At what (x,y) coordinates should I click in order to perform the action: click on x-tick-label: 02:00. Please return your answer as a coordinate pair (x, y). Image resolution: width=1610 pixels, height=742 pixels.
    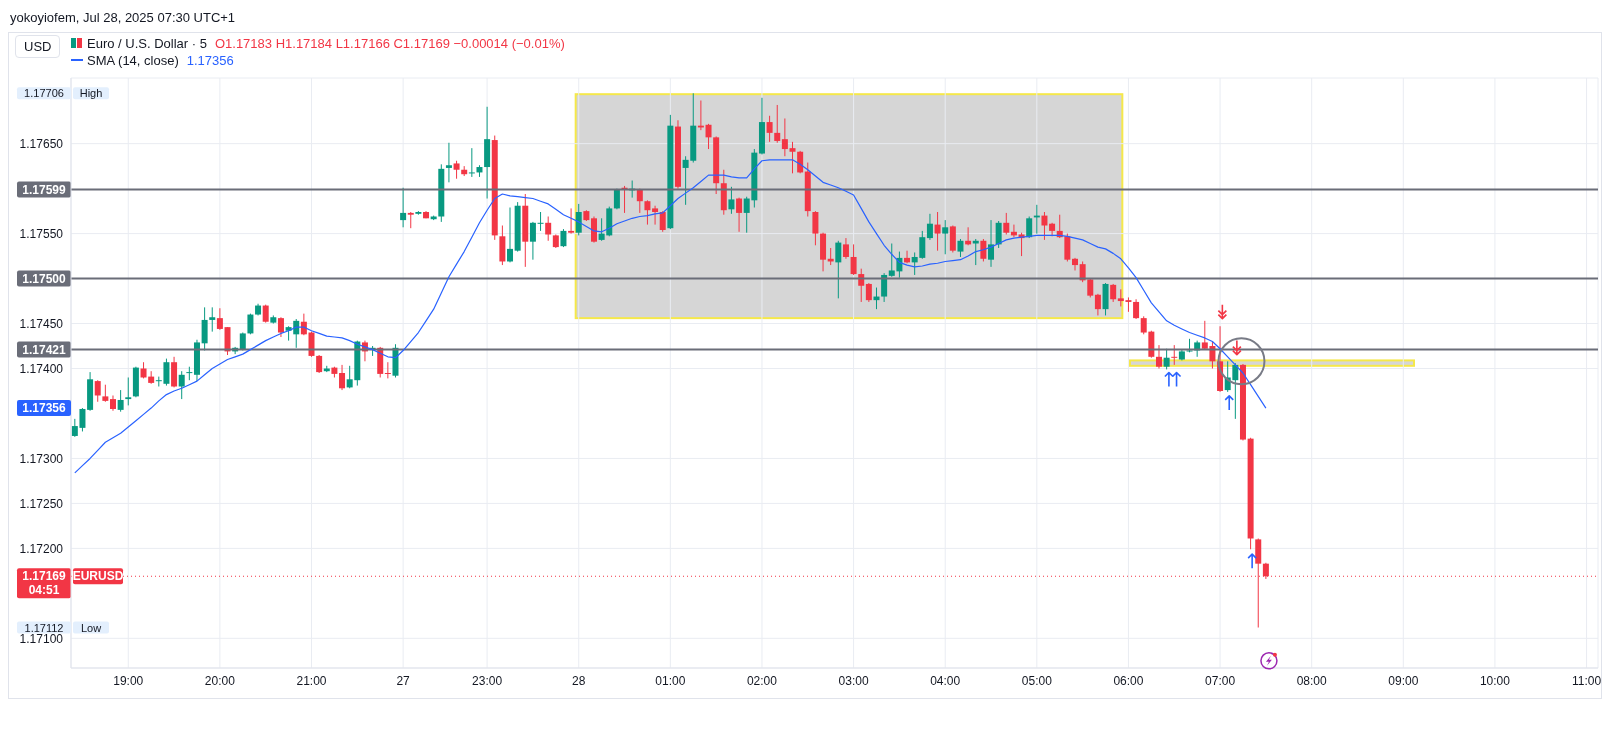
    Looking at the image, I should click on (762, 680).